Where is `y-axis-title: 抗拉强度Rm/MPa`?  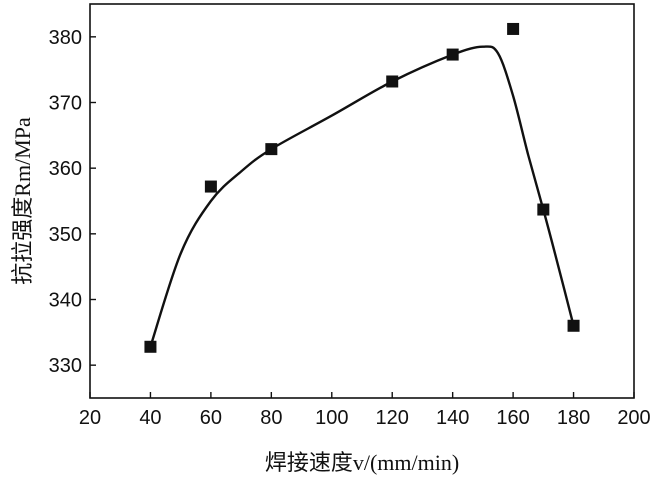 y-axis-title: 抗拉强度Rm/MPa is located at coordinates (22, 201).